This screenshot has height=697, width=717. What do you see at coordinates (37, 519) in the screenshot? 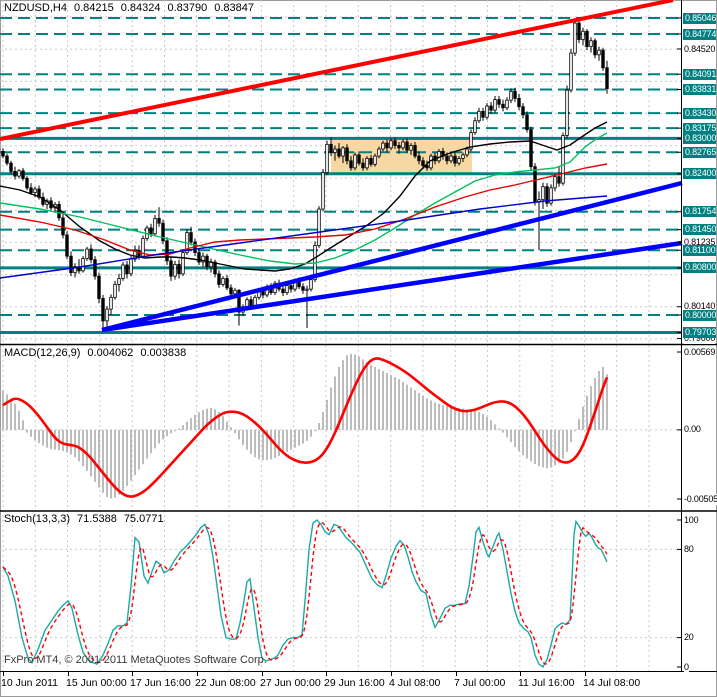
I see `stoch-label: Stoch(13,3,3)` at bounding box center [37, 519].